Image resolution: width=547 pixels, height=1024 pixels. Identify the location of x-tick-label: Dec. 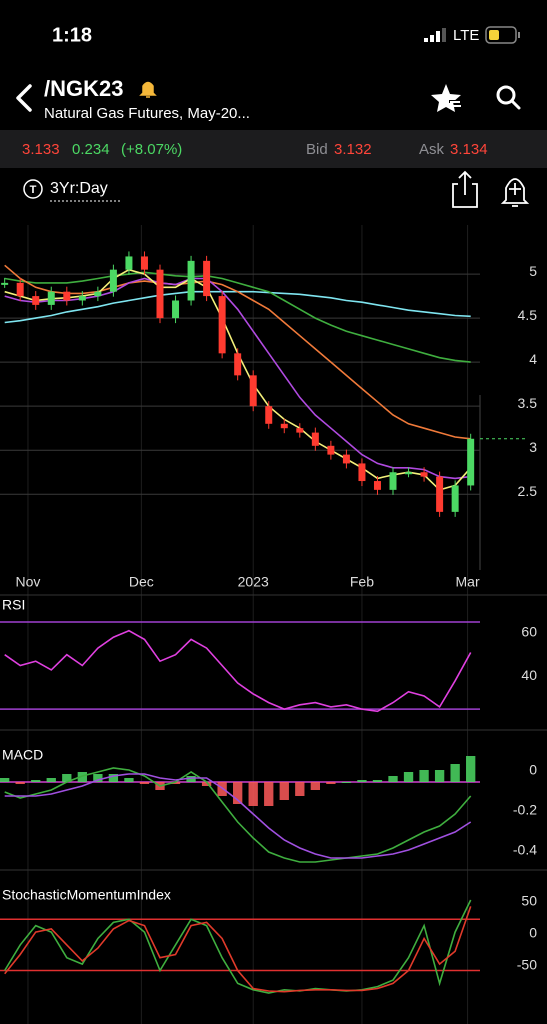
(141, 582).